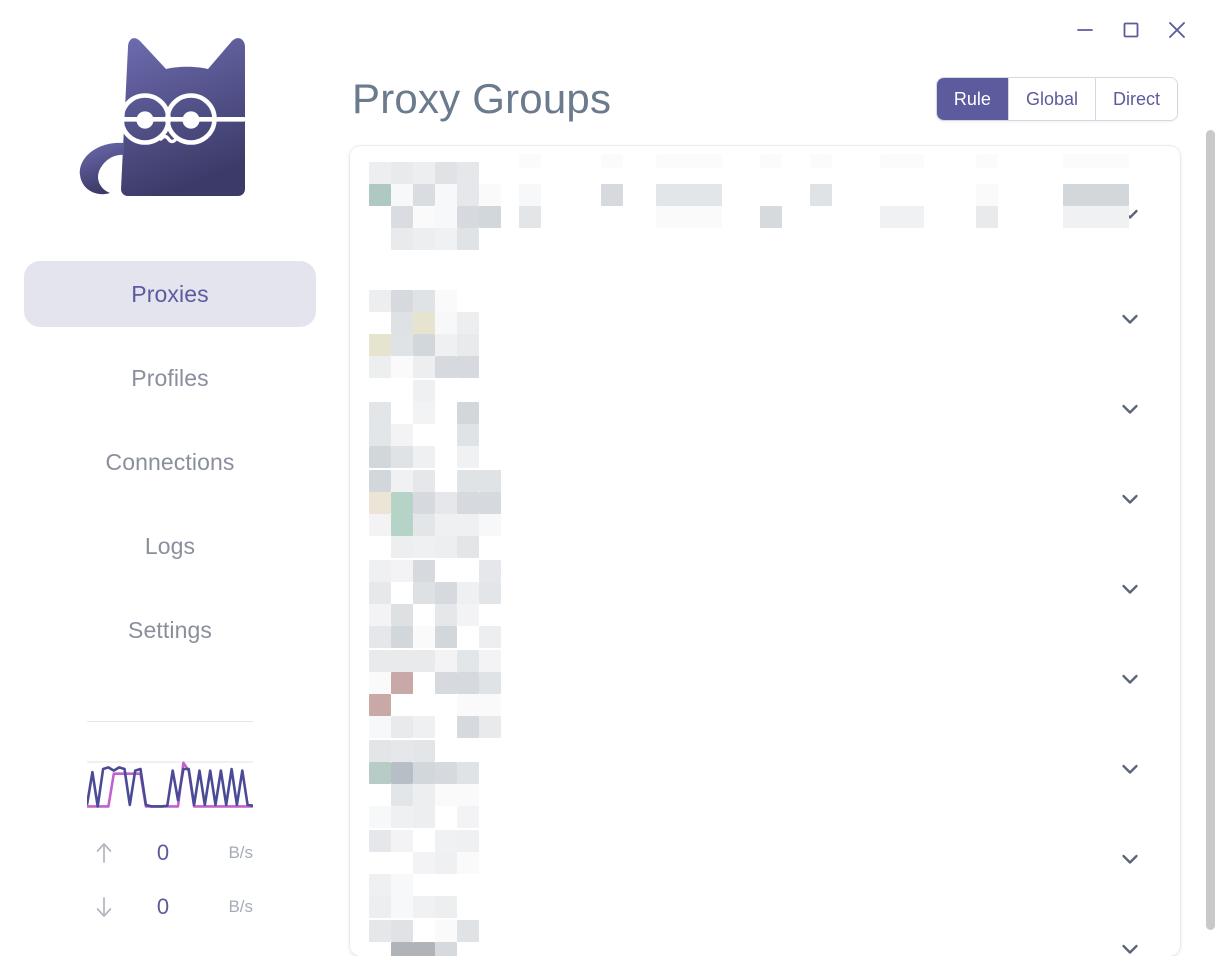  Describe the element at coordinates (170, 781) in the screenshot. I see `traffic-chart` at that location.